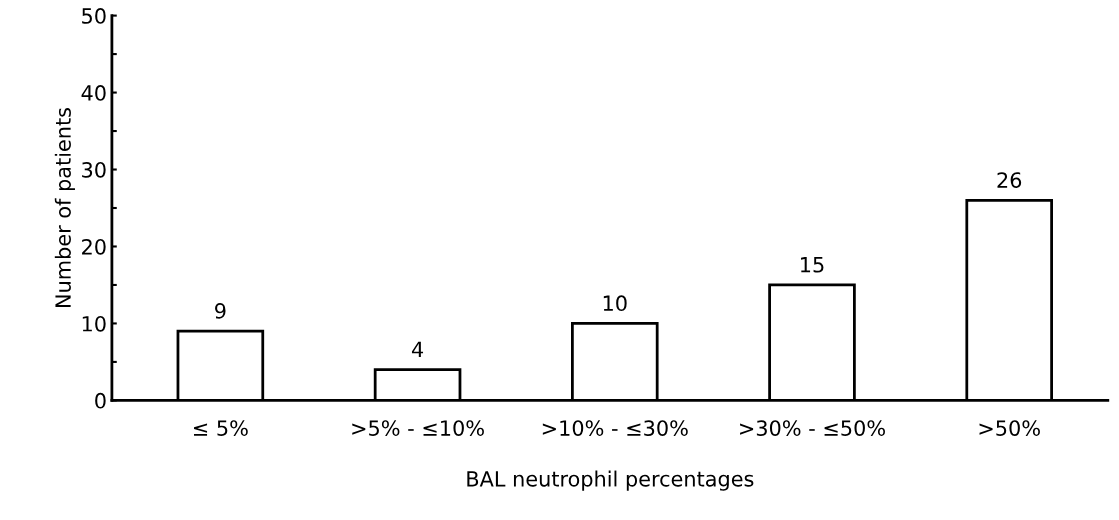 This screenshot has width=1119, height=520. Describe the element at coordinates (94, 246) in the screenshot. I see `y-tick-label: 20` at that location.